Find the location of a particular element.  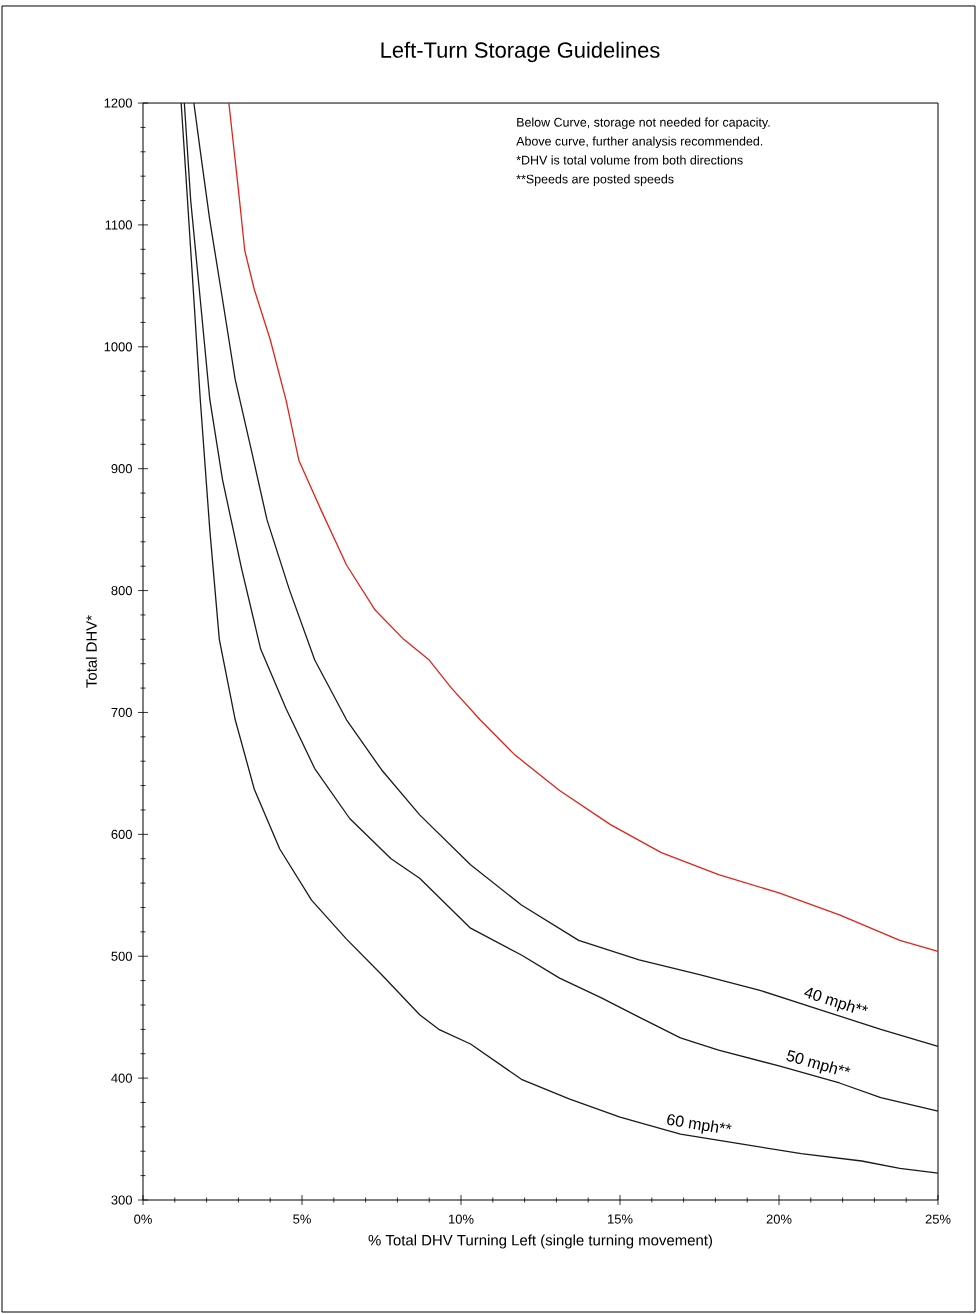

y-tick-label: 1100 is located at coordinates (118, 225).